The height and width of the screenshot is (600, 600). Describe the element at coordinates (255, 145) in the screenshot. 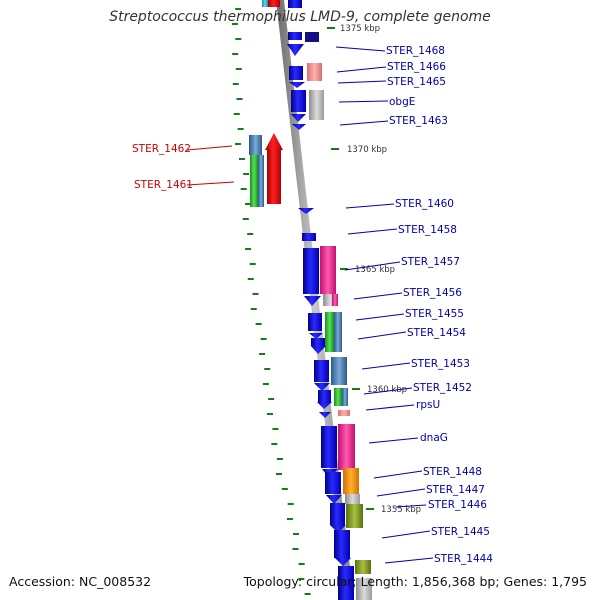

I see `gene-ster1461-color-steel` at that location.